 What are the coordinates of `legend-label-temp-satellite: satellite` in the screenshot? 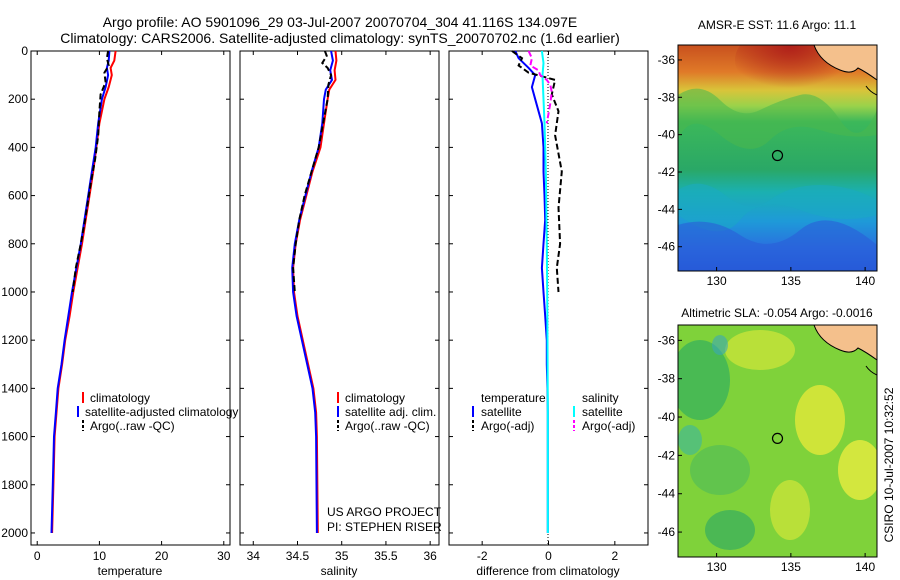 It's located at (501, 412).